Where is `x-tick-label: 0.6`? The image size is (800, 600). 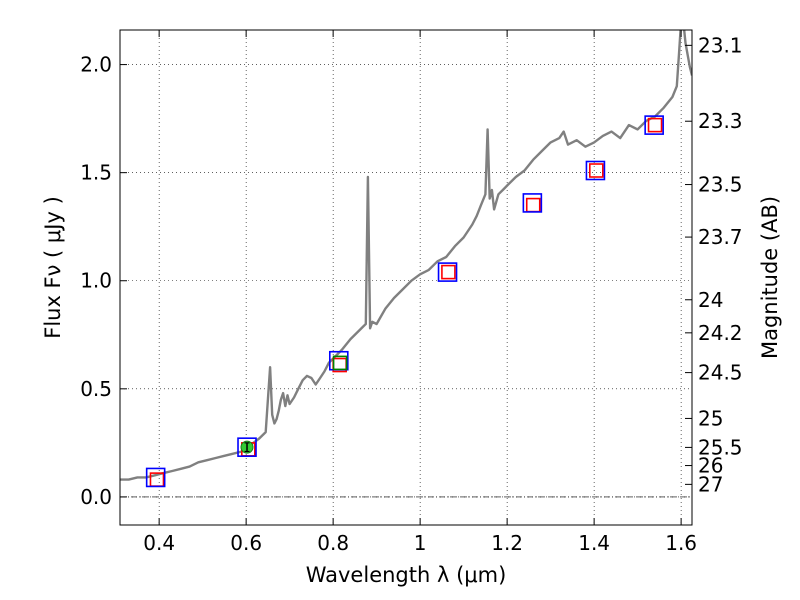
x-tick-label: 0.6 is located at coordinates (246, 543).